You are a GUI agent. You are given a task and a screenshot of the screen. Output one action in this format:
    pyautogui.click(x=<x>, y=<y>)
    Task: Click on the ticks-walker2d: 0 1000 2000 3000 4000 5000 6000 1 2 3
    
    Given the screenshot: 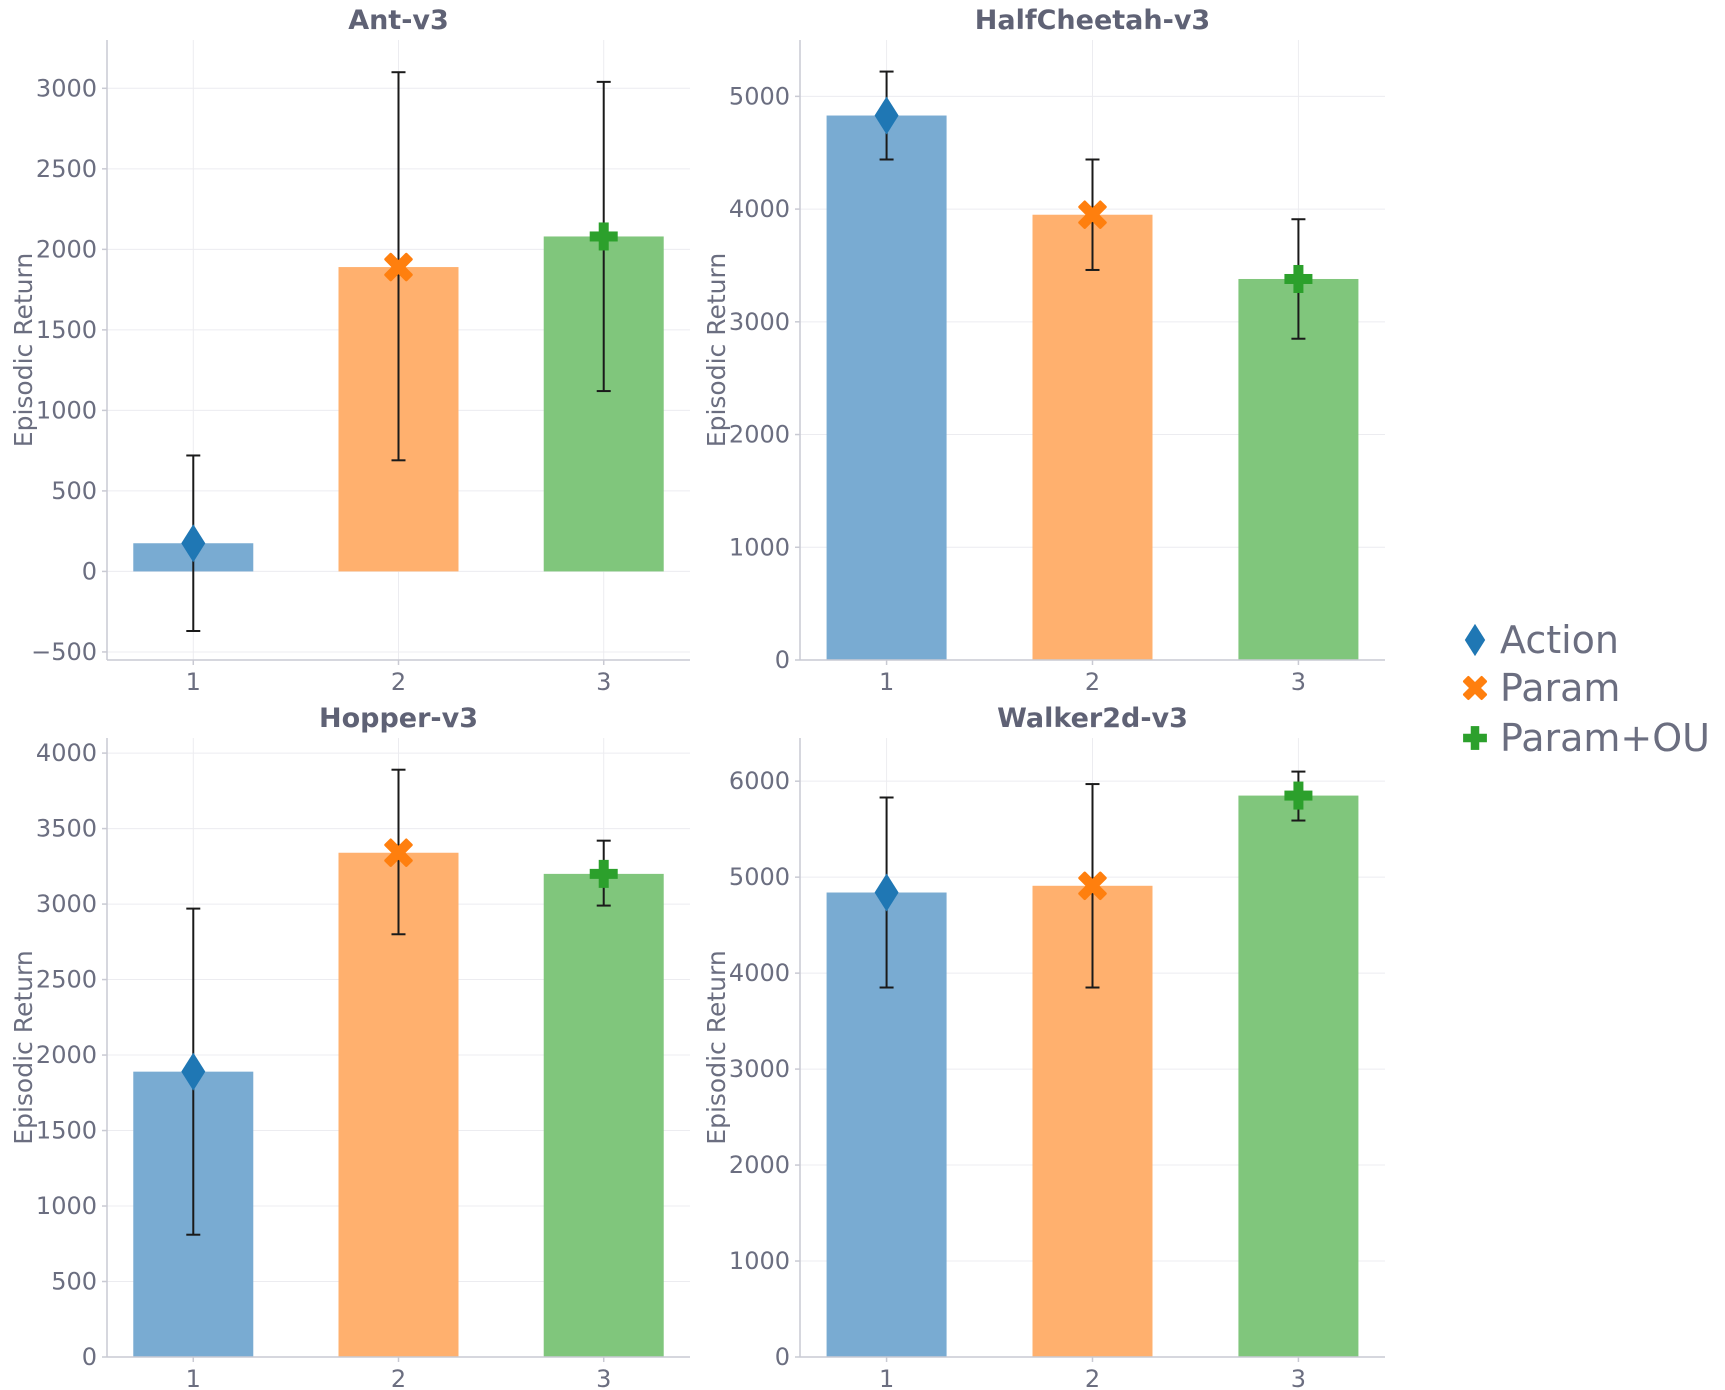 What is the action you would take?
    pyautogui.click(x=1017, y=1078)
    